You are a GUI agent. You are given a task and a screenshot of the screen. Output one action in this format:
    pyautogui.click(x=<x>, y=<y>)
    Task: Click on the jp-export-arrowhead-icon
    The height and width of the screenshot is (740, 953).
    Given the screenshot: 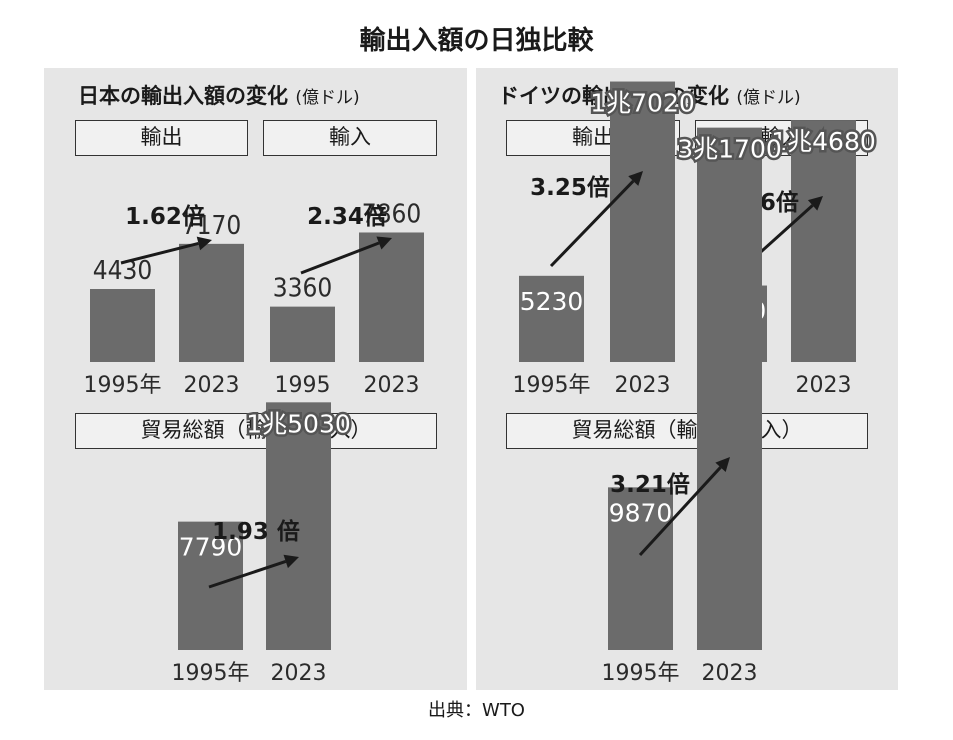 What is the action you would take?
    pyautogui.click(x=204, y=243)
    